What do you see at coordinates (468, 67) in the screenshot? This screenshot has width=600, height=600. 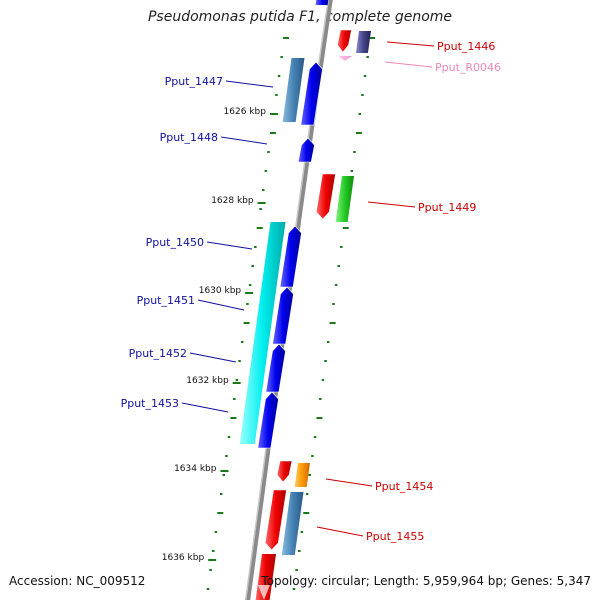 I see `gene-label-pput-r0046: Pput_R0046` at bounding box center [468, 67].